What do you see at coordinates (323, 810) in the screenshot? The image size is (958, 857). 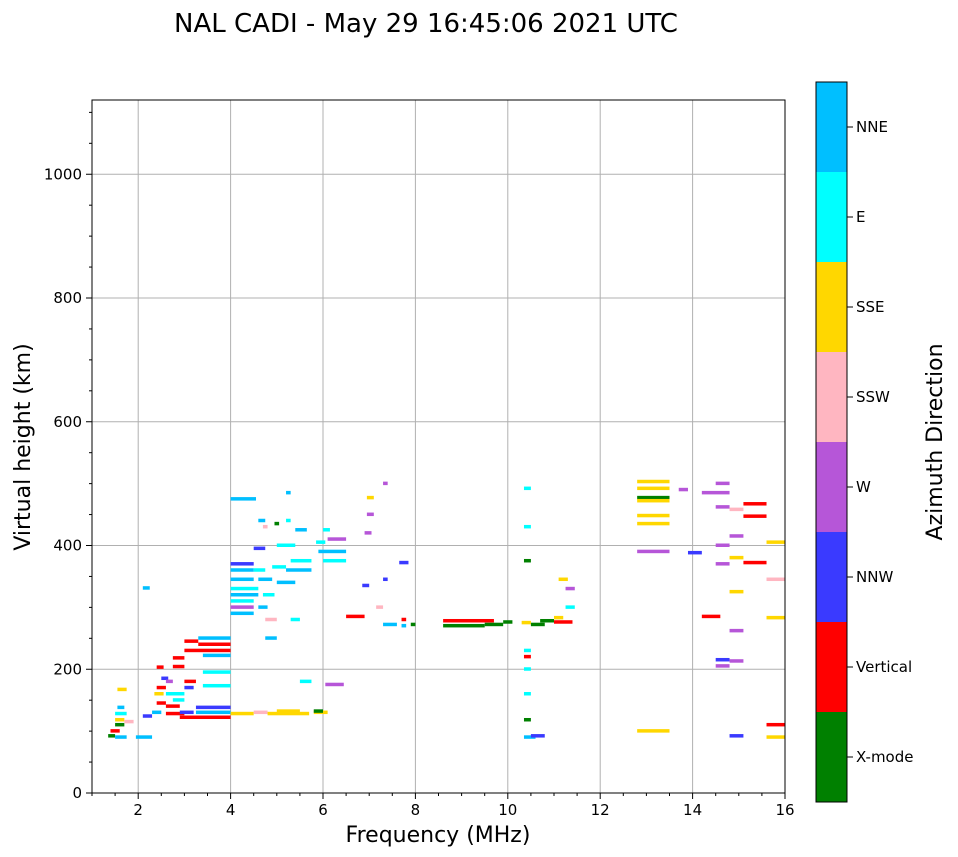 I see `x-tick-label: 6` at bounding box center [323, 810].